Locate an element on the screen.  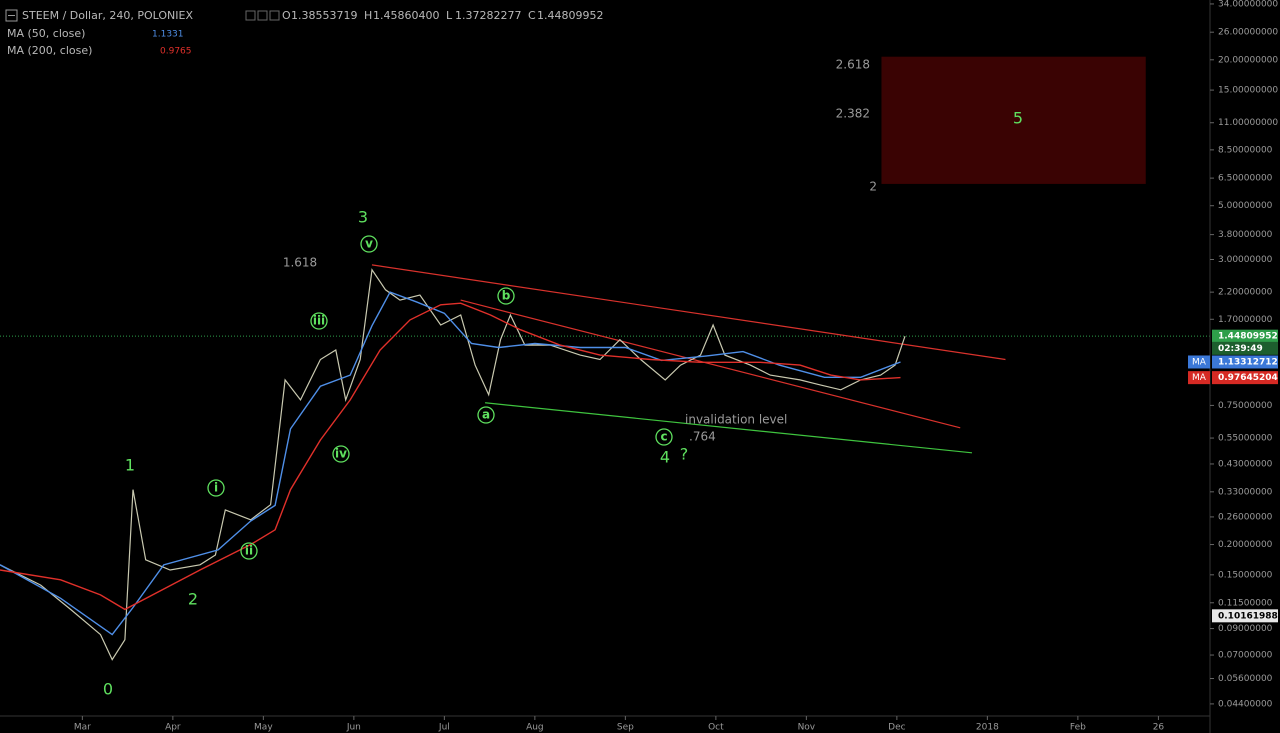
axis-marker-label: 0.97645204 is located at coordinates (1248, 378).